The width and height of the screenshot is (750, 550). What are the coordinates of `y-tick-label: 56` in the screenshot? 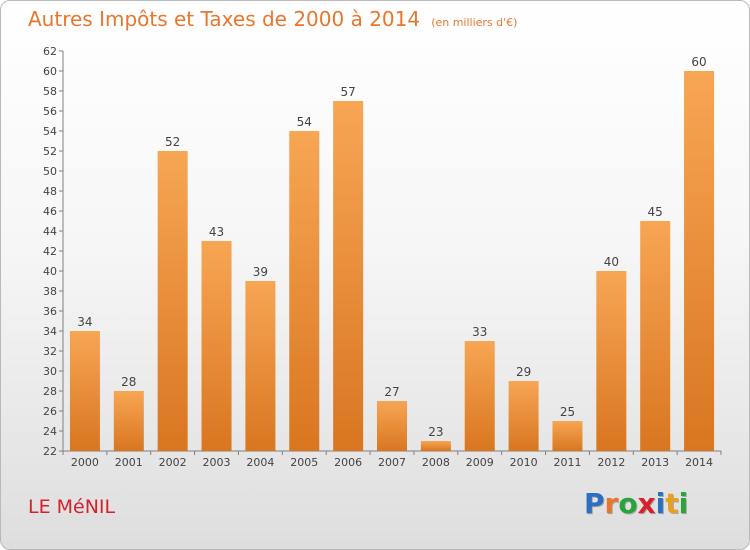 It's located at (50, 111).